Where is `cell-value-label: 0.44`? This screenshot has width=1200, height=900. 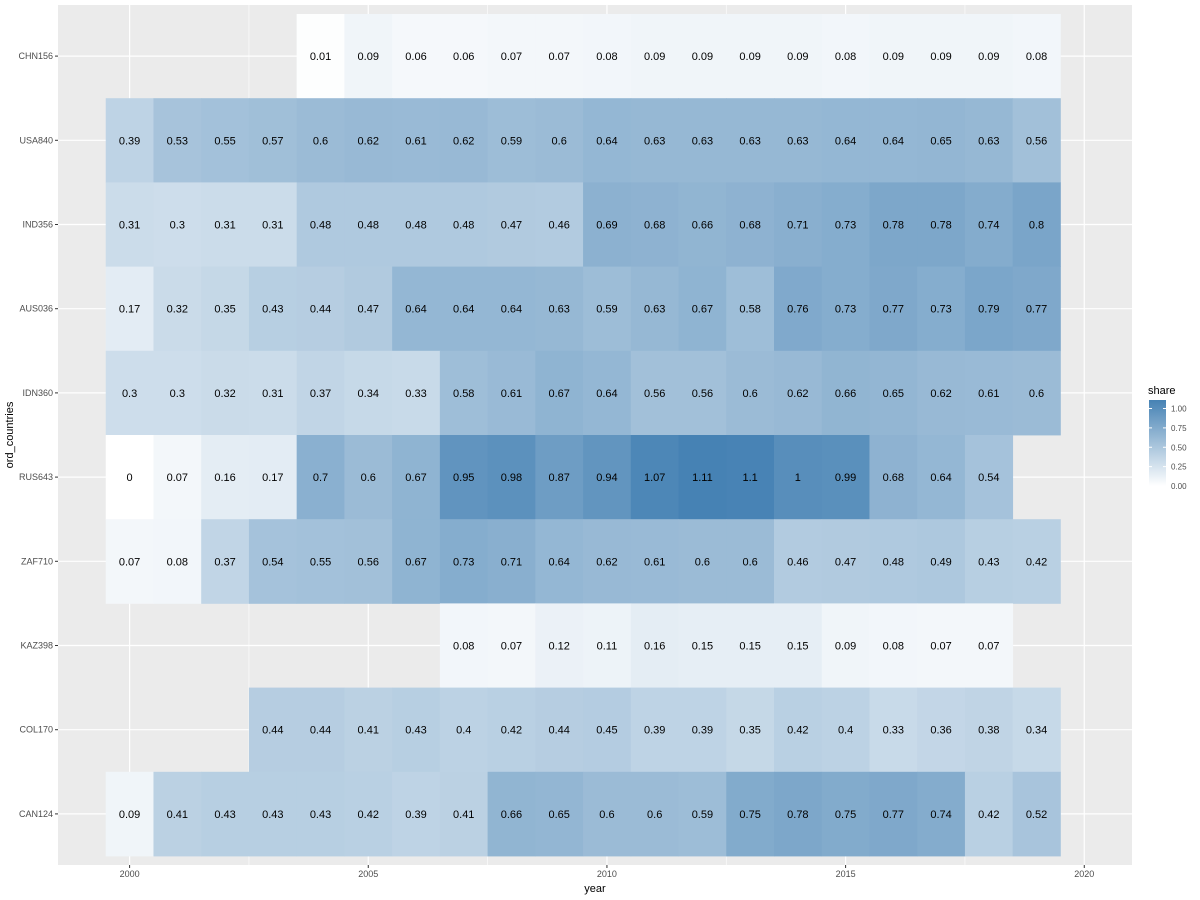
cell-value-label: 0.44 is located at coordinates (320, 731).